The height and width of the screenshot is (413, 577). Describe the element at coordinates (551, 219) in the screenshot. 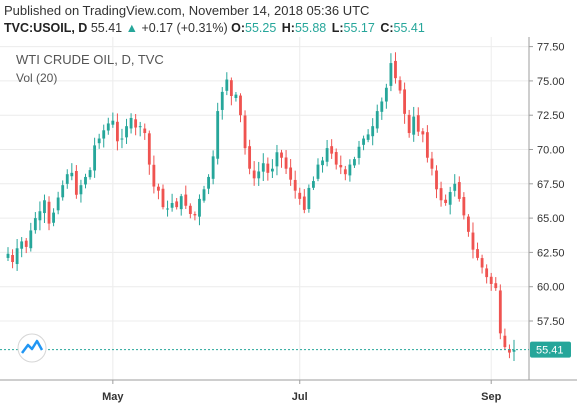

I see `price-tick-label: 65.00` at that location.